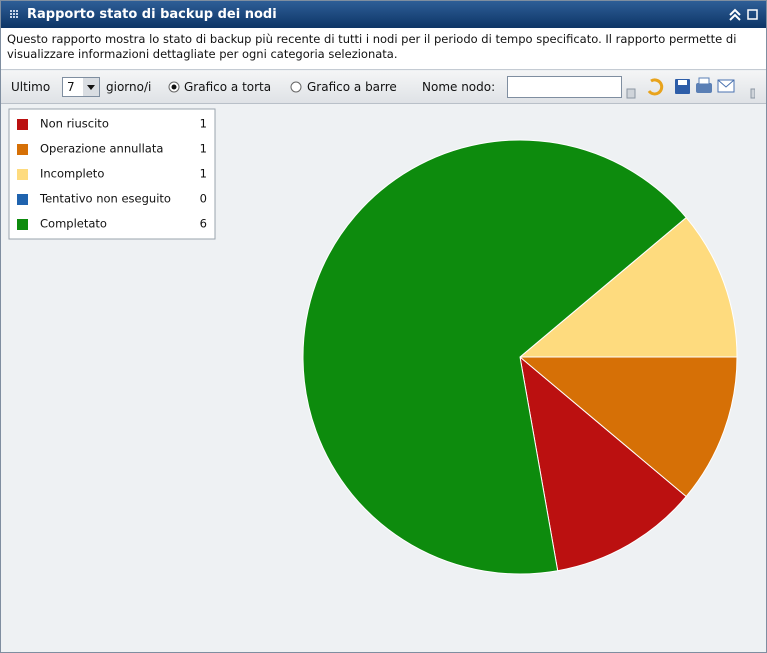  What do you see at coordinates (81, 87) in the screenshot?
I see `days-select: 7` at bounding box center [81, 87].